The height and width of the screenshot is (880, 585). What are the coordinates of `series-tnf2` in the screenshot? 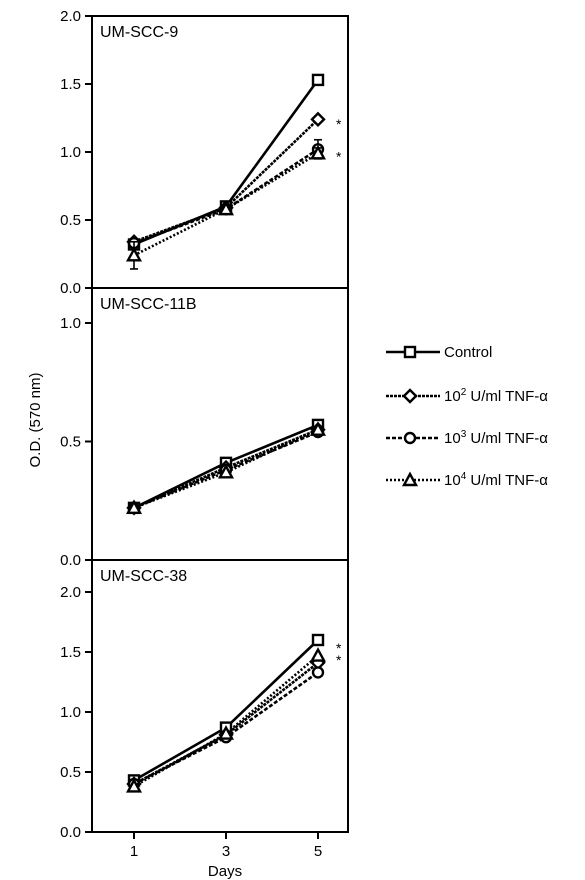 It's located at (226, 180).